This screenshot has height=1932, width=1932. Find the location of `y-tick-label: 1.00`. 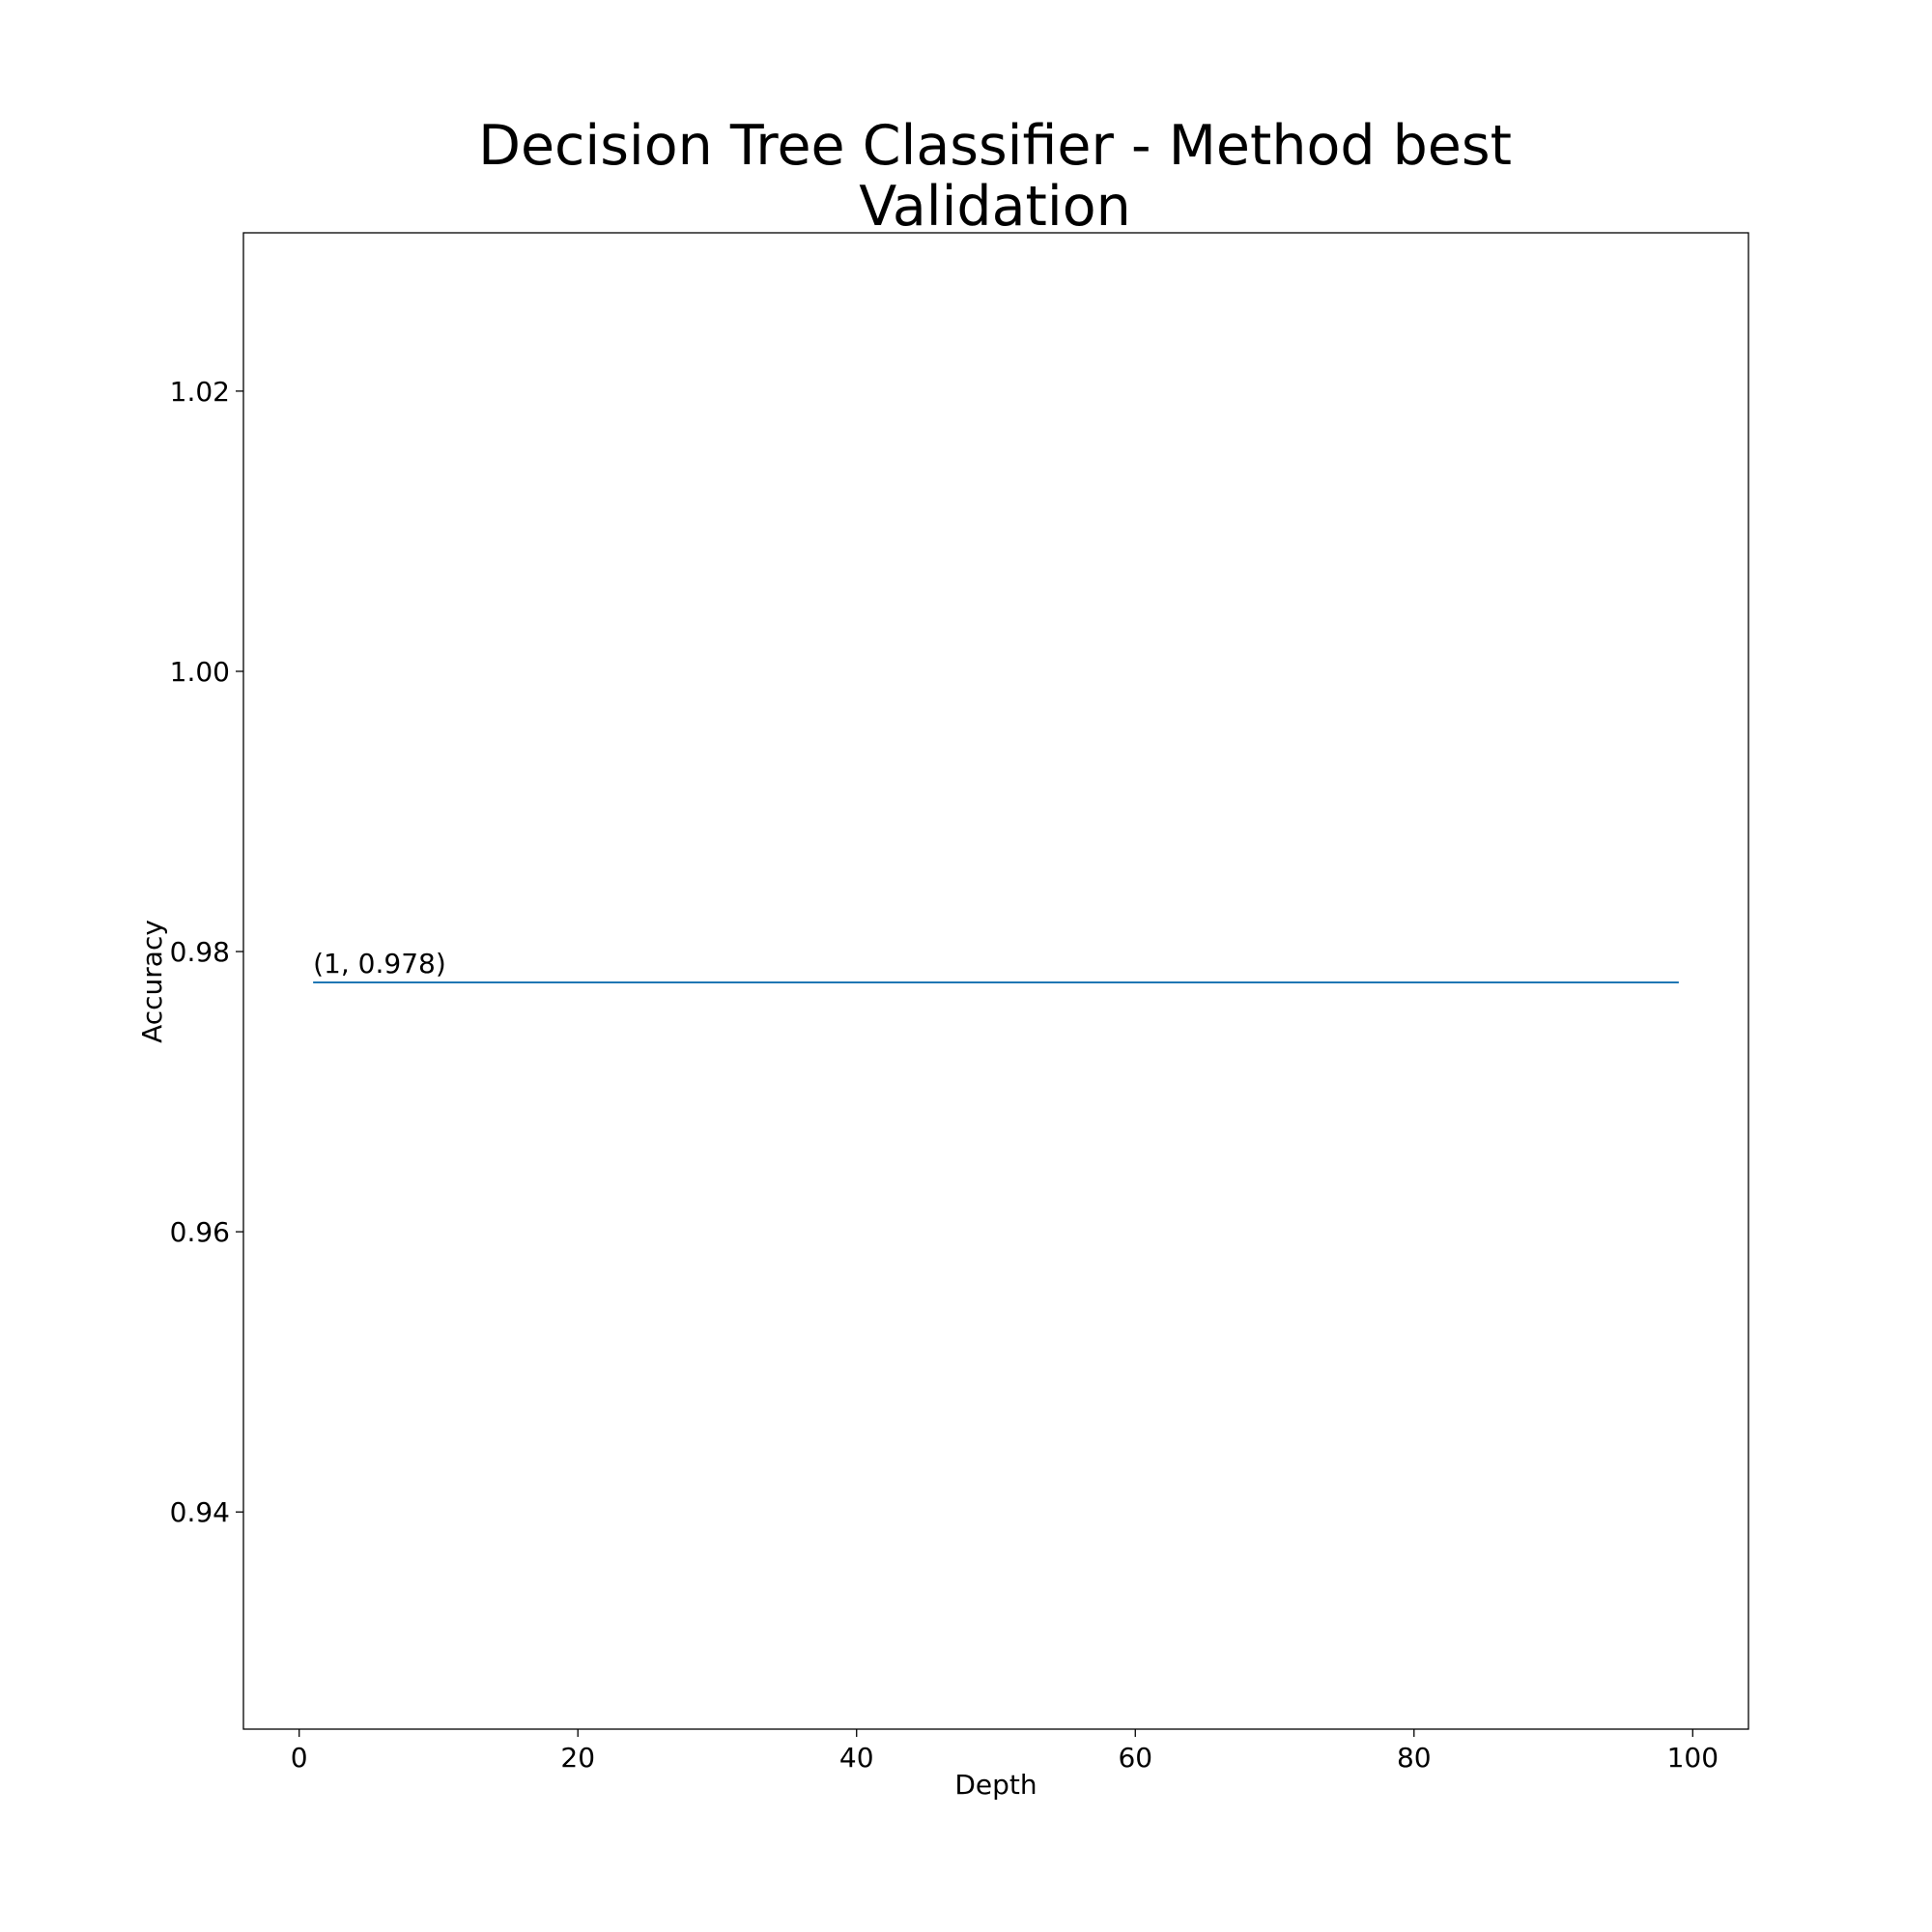

y-tick-label: 1.00 is located at coordinates (200, 672).